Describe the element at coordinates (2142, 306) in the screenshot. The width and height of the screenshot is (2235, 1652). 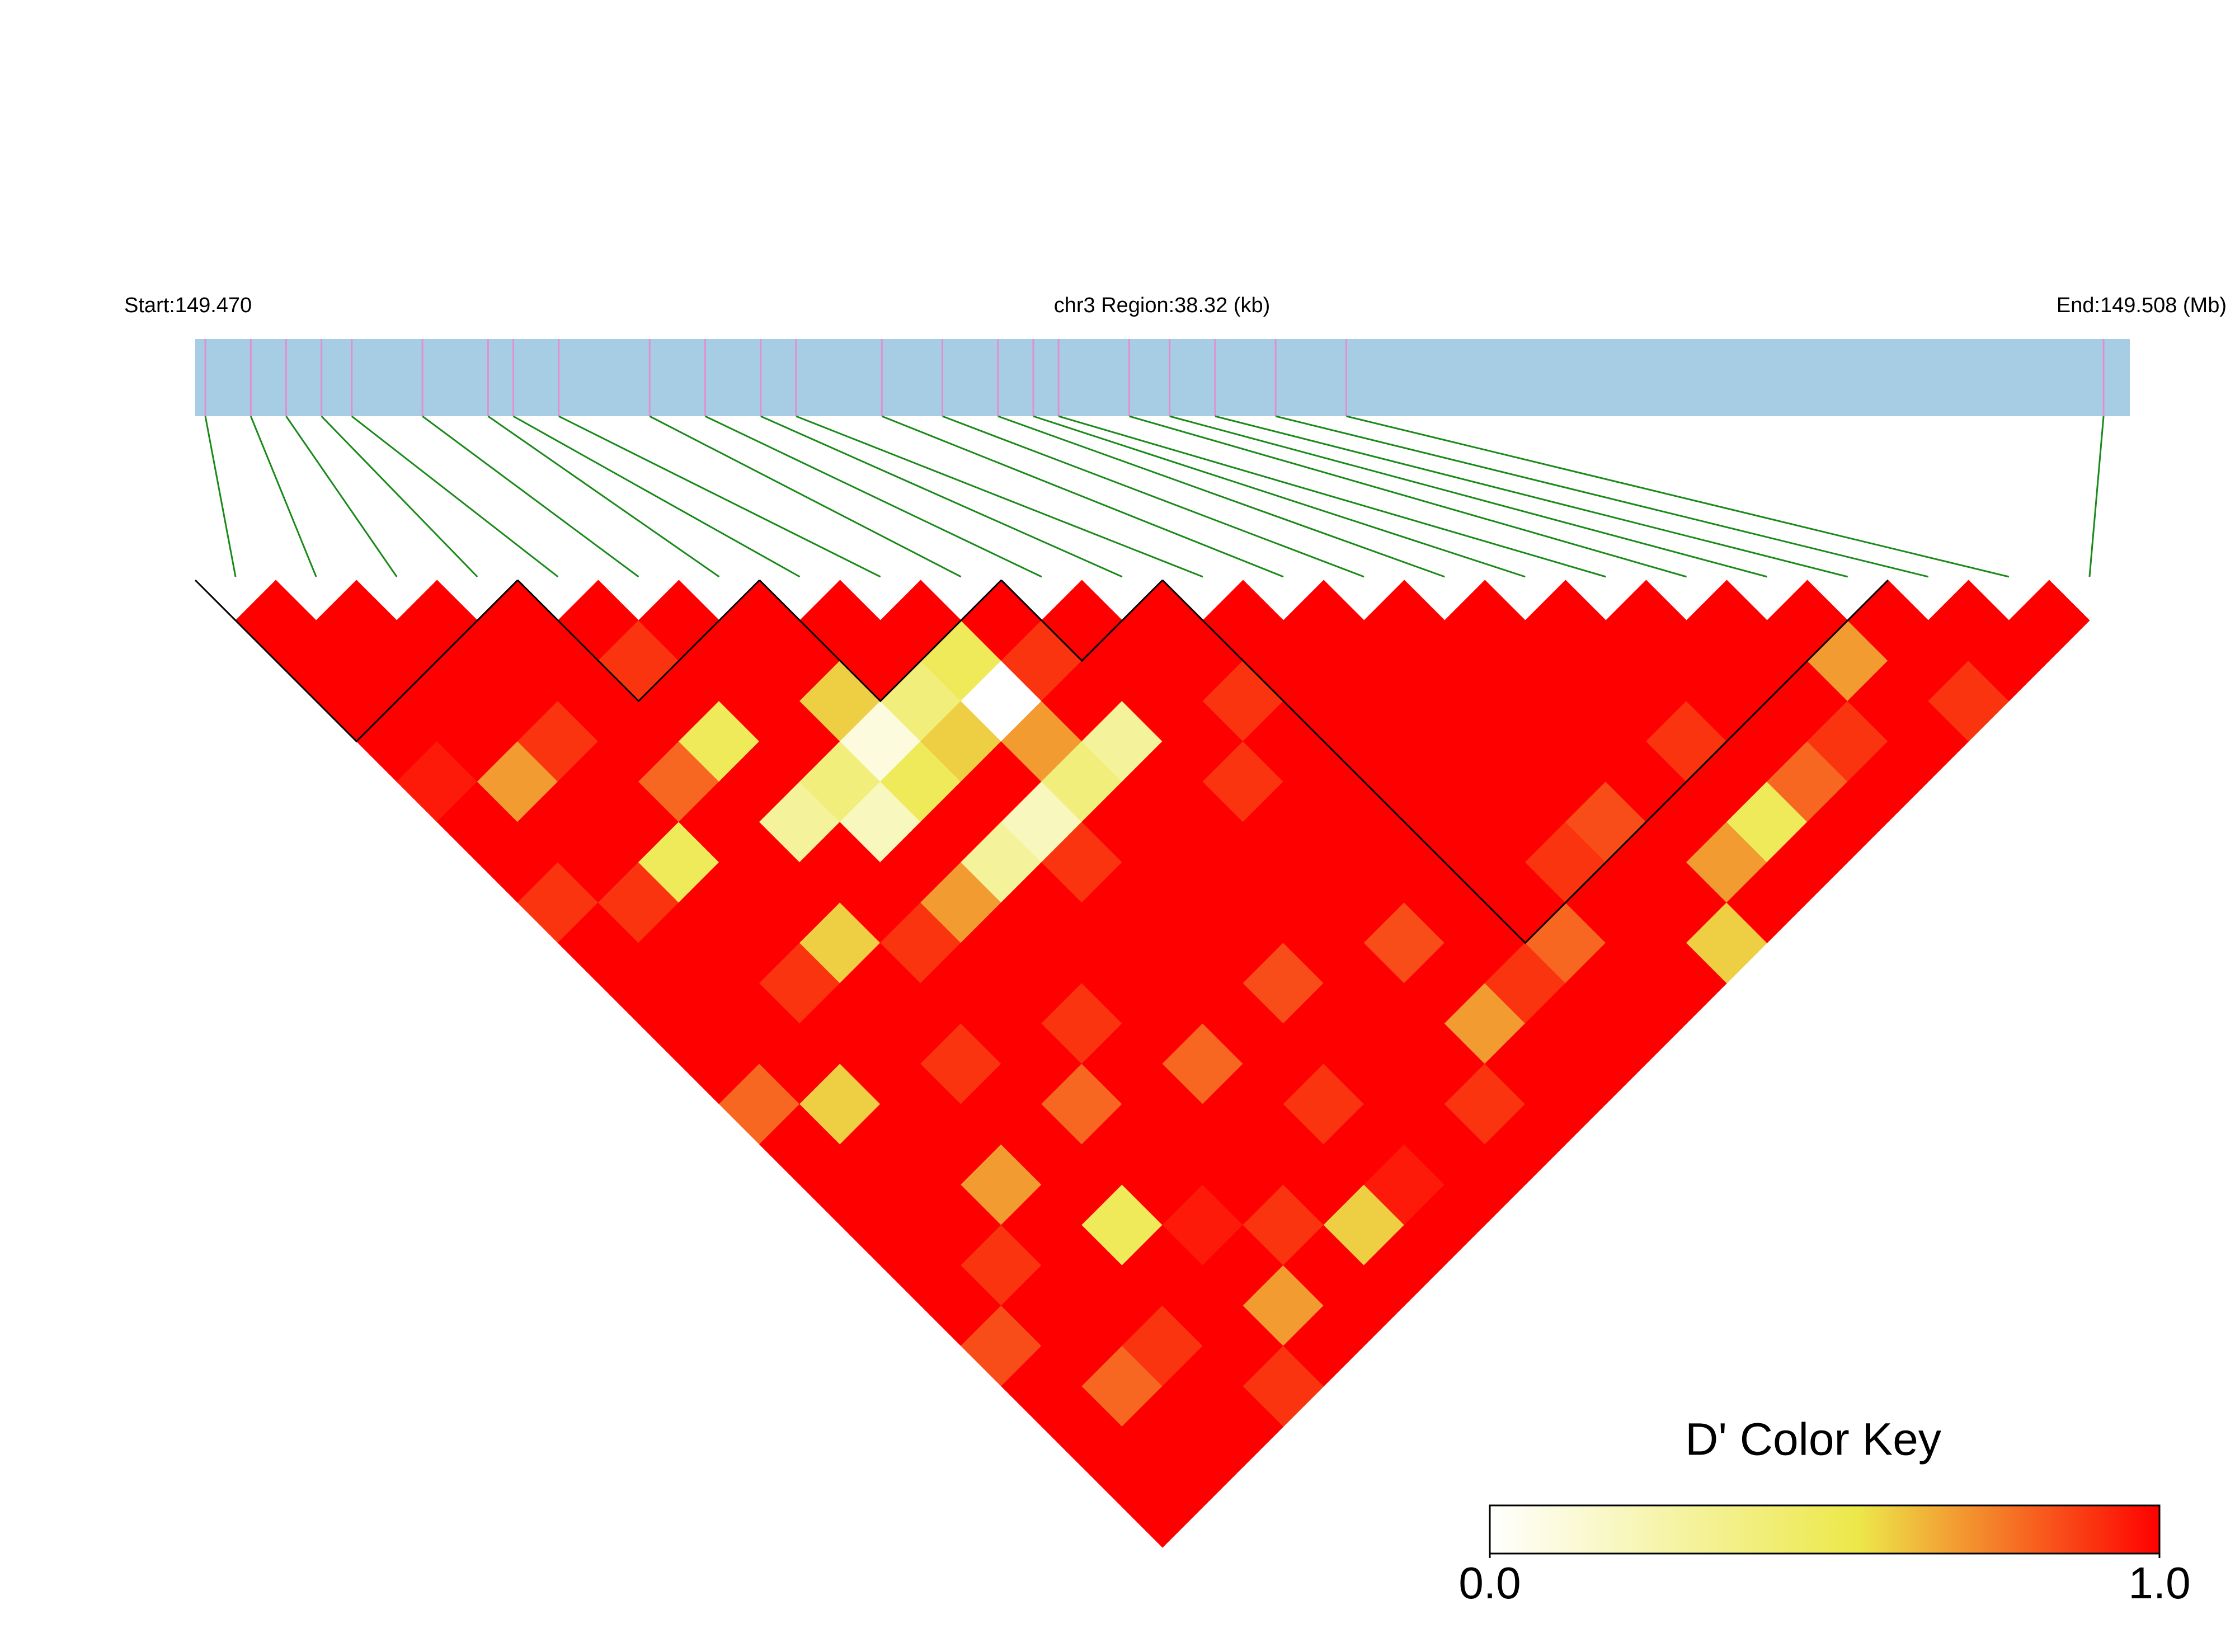
I see `end-label: End:149.508 (Mb)` at that location.